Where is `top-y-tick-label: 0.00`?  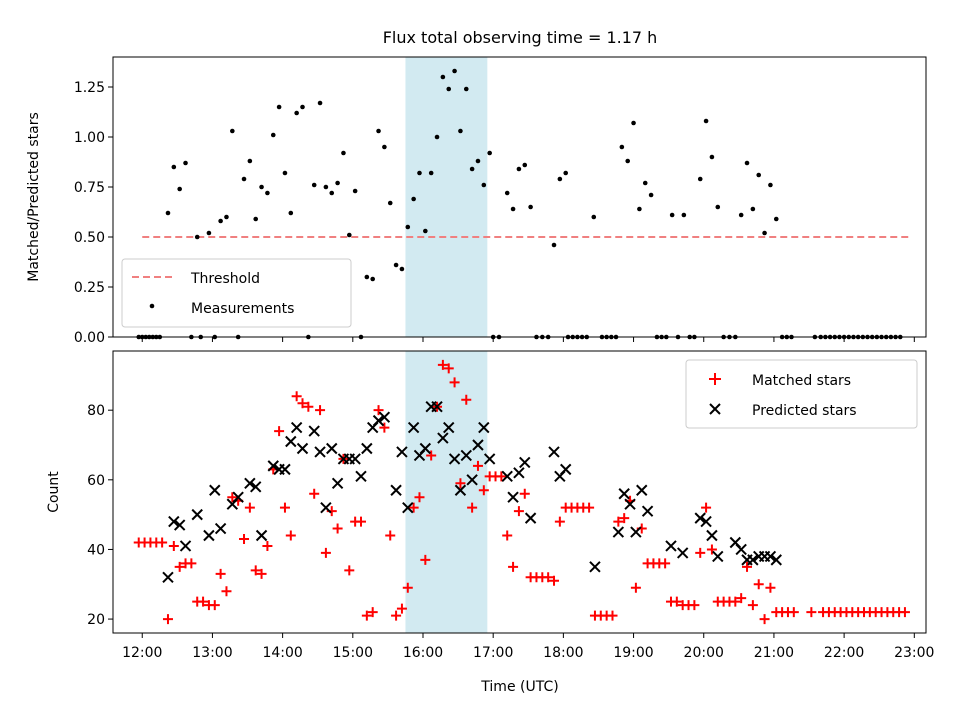
top-y-tick-label: 0.00 is located at coordinates (89, 338).